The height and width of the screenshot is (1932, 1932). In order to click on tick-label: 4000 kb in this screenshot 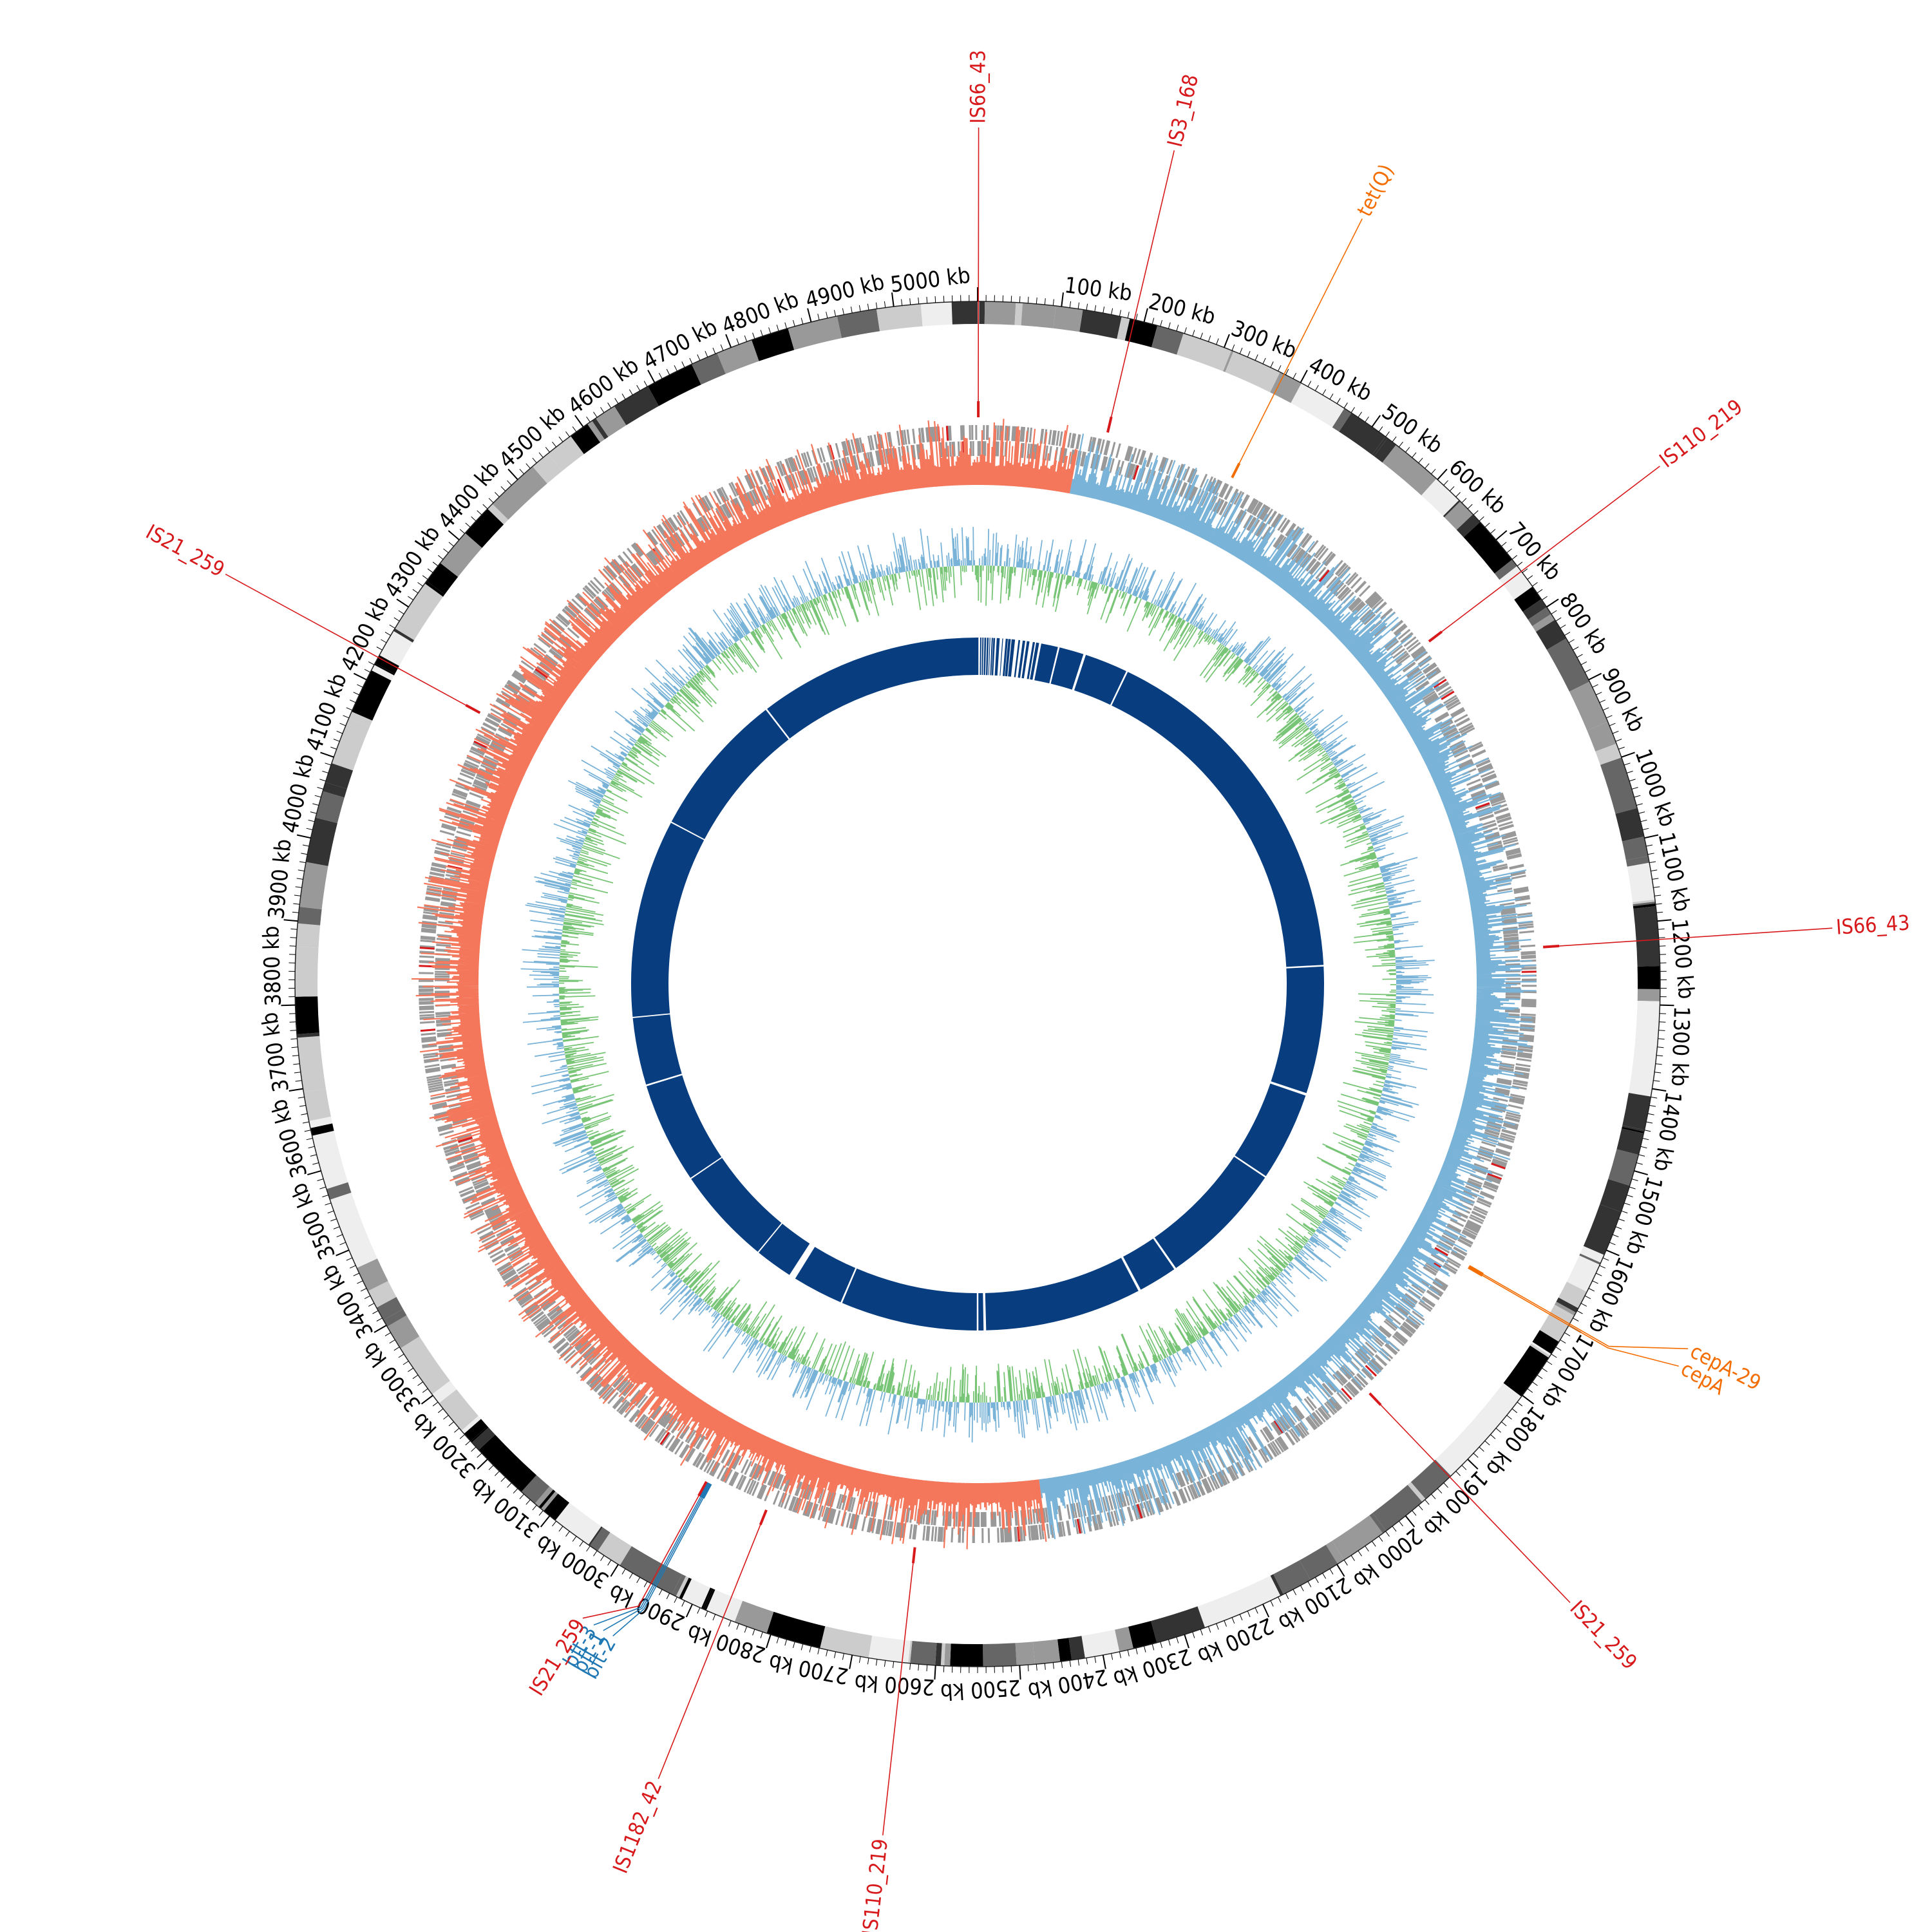, I will do `click(298, 793)`.